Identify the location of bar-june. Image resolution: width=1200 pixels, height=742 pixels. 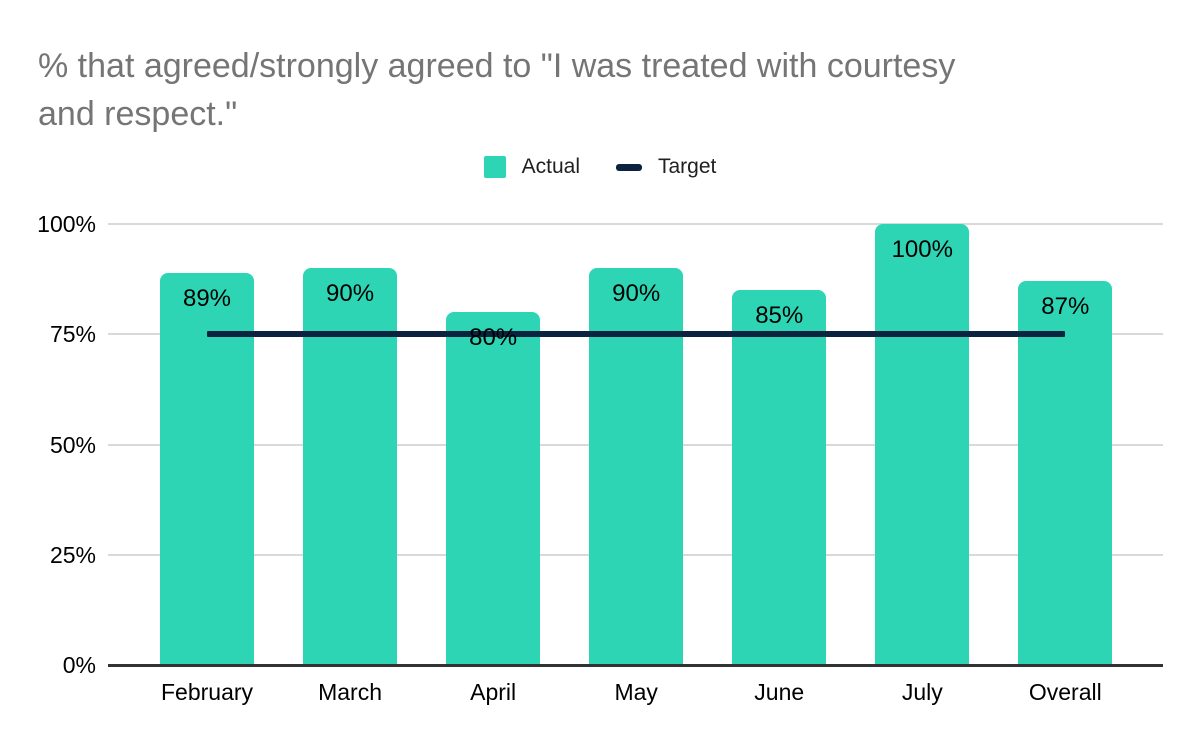
(779, 477).